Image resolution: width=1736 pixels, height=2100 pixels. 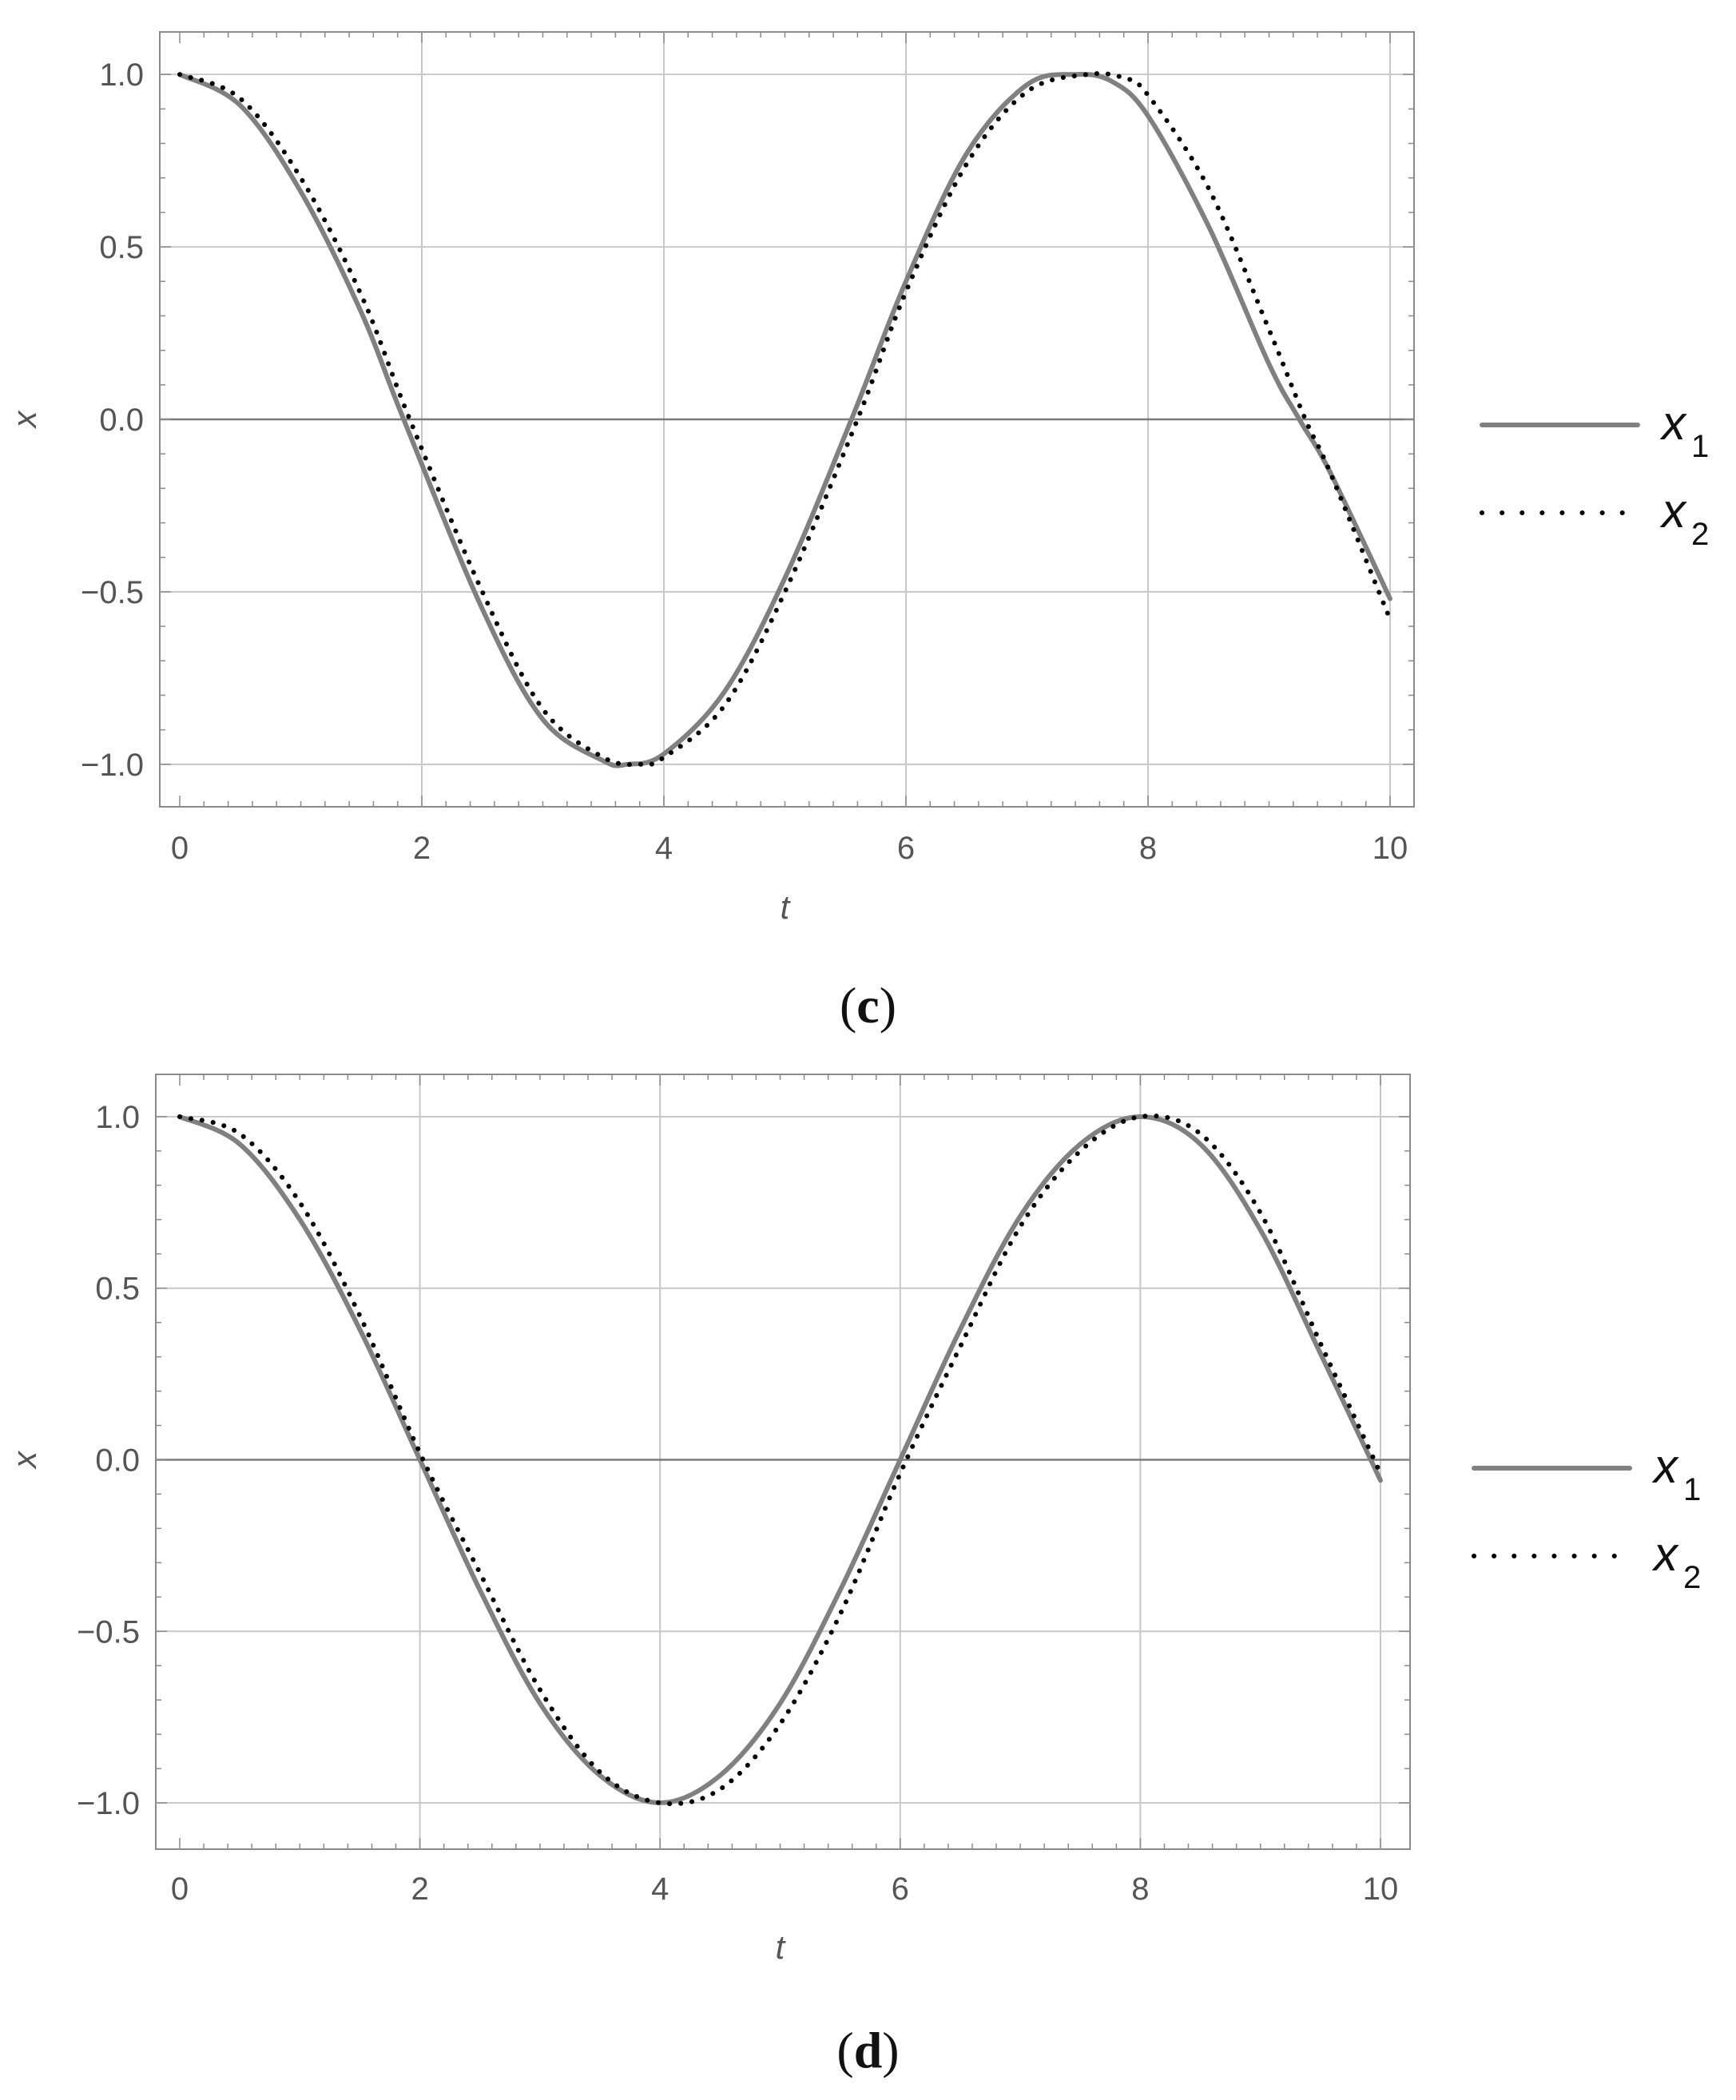 I want to click on panel-d-caption: (d), so click(x=868, y=2050).